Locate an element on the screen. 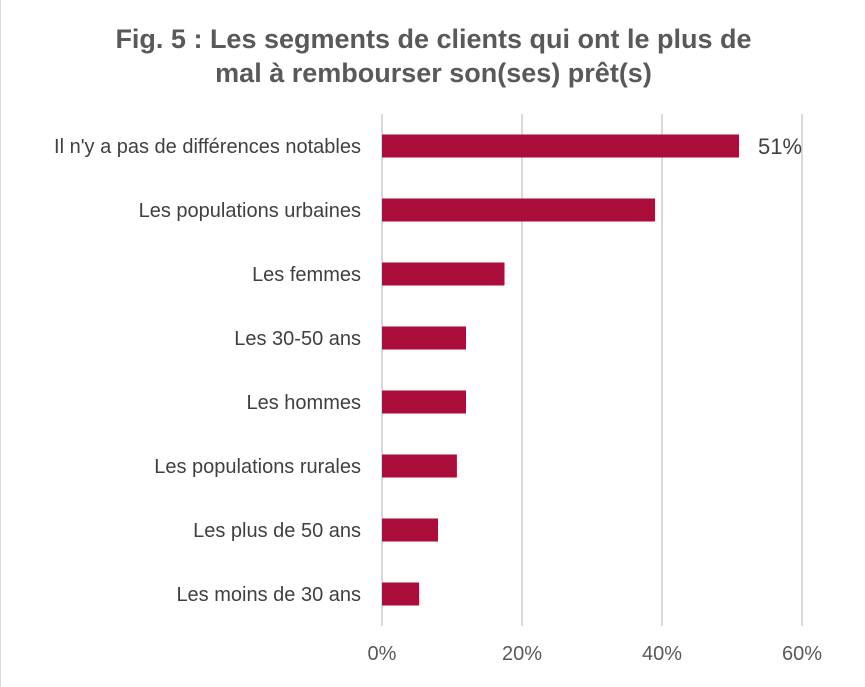  data-labels: 51% is located at coordinates (780, 146).